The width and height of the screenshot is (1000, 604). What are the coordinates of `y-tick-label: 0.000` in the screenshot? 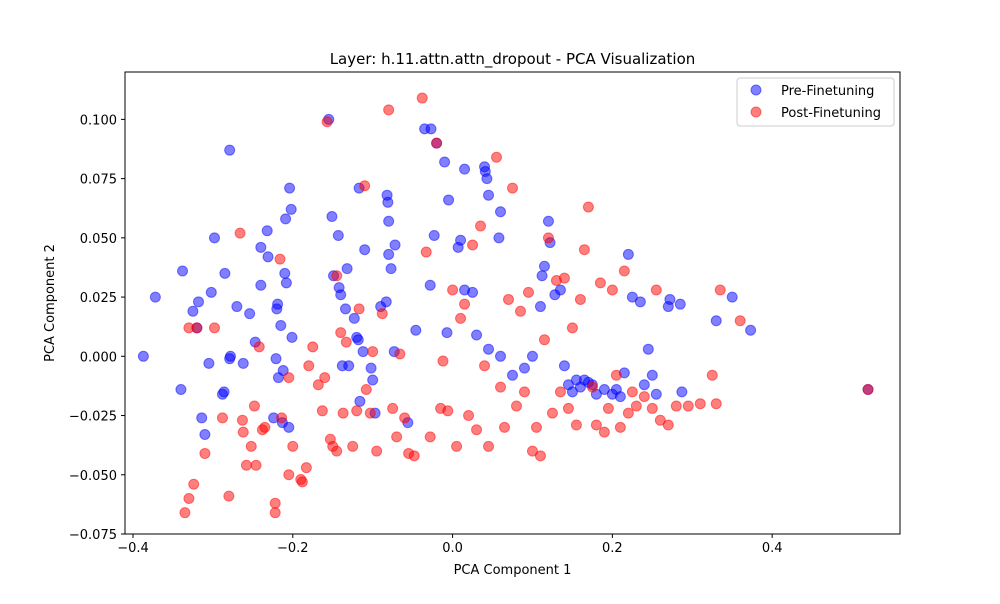 It's located at (98, 357).